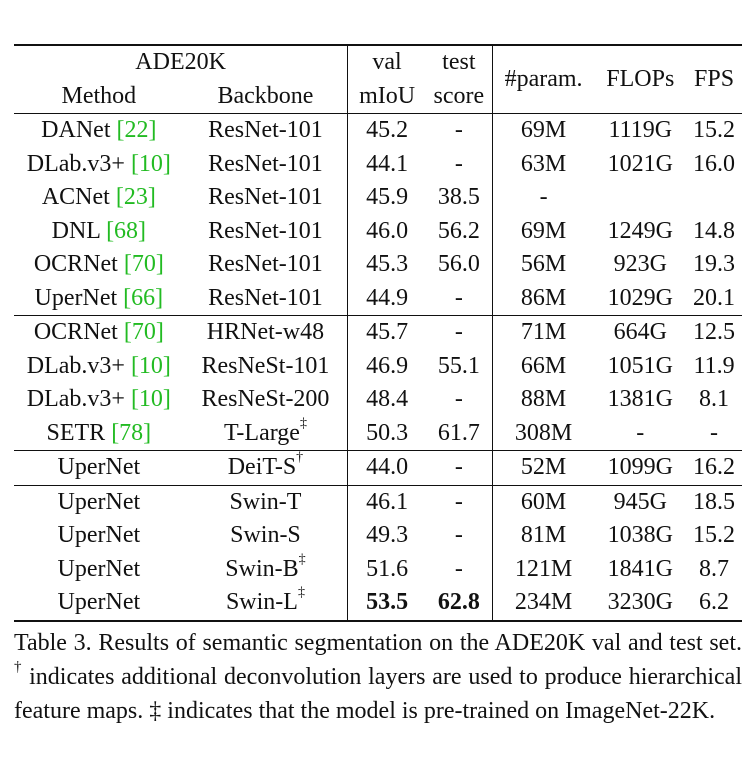  Describe the element at coordinates (714, 501) in the screenshot. I see `fps-cell: 18.5` at that location.